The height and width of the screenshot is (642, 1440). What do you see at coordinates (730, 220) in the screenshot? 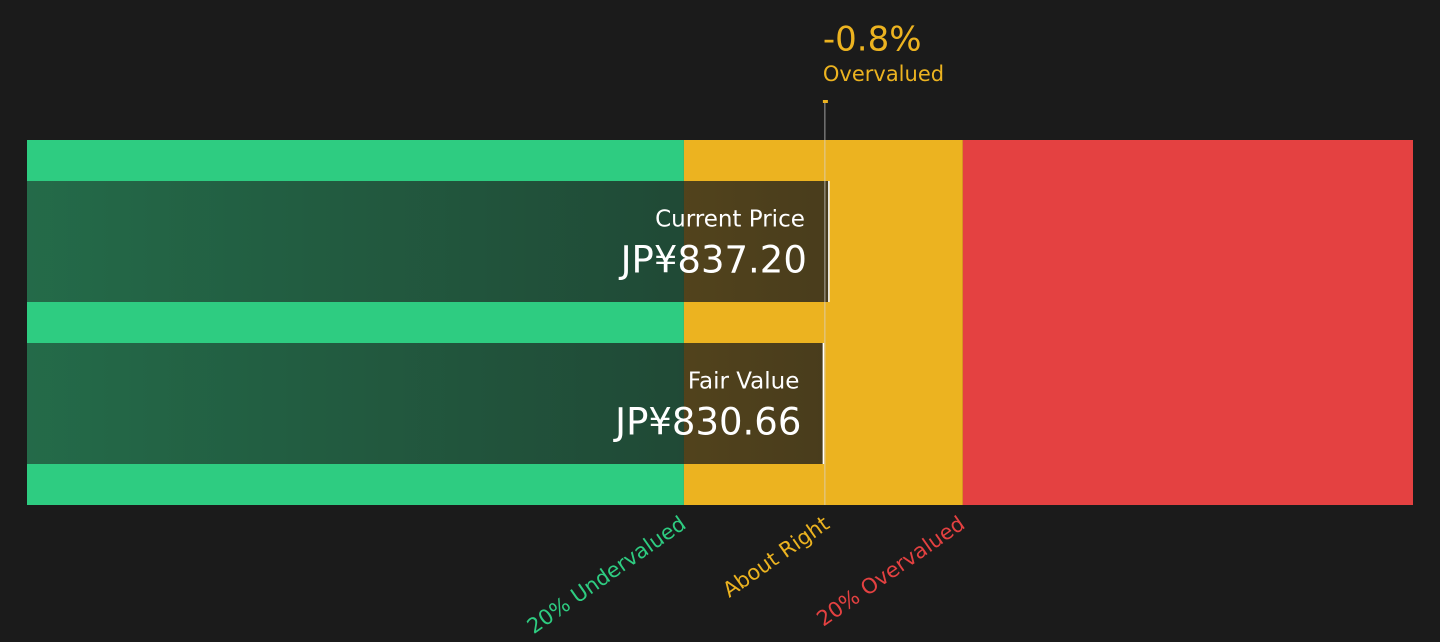
I see `bar-name: Current Price` at bounding box center [730, 220].